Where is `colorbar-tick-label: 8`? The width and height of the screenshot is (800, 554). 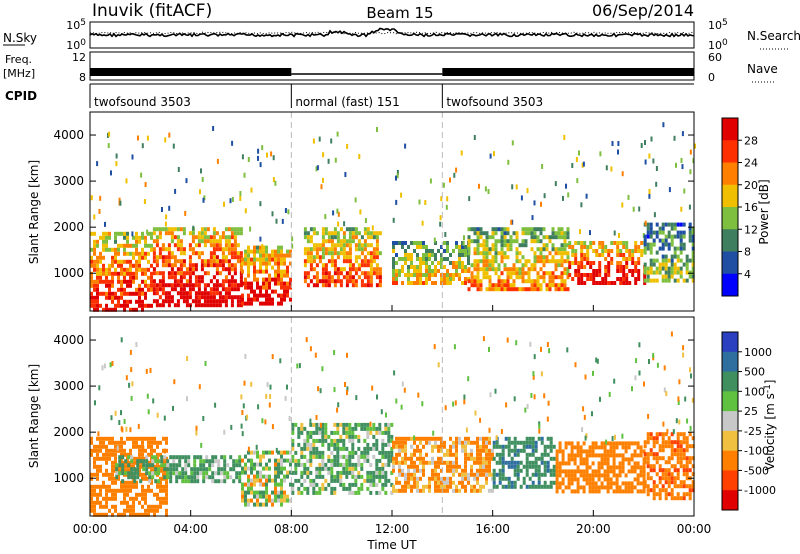 colorbar-tick-label: 8 is located at coordinates (747, 252).